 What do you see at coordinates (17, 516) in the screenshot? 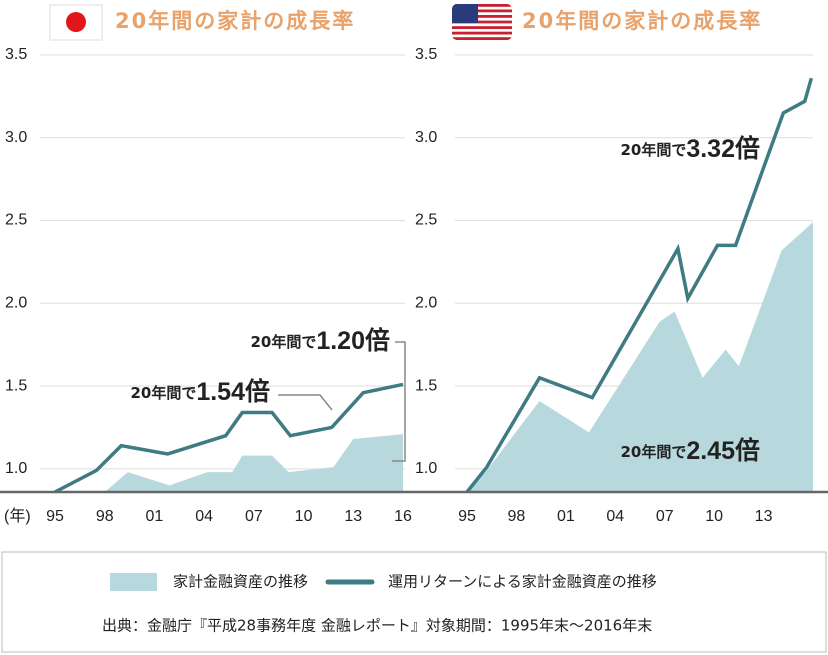
I see `x-unit-label: (年)` at bounding box center [17, 516].